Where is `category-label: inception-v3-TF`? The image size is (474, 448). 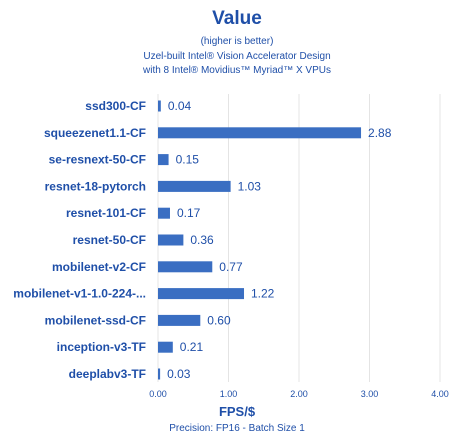 category-label: inception-v3-TF is located at coordinates (101, 347).